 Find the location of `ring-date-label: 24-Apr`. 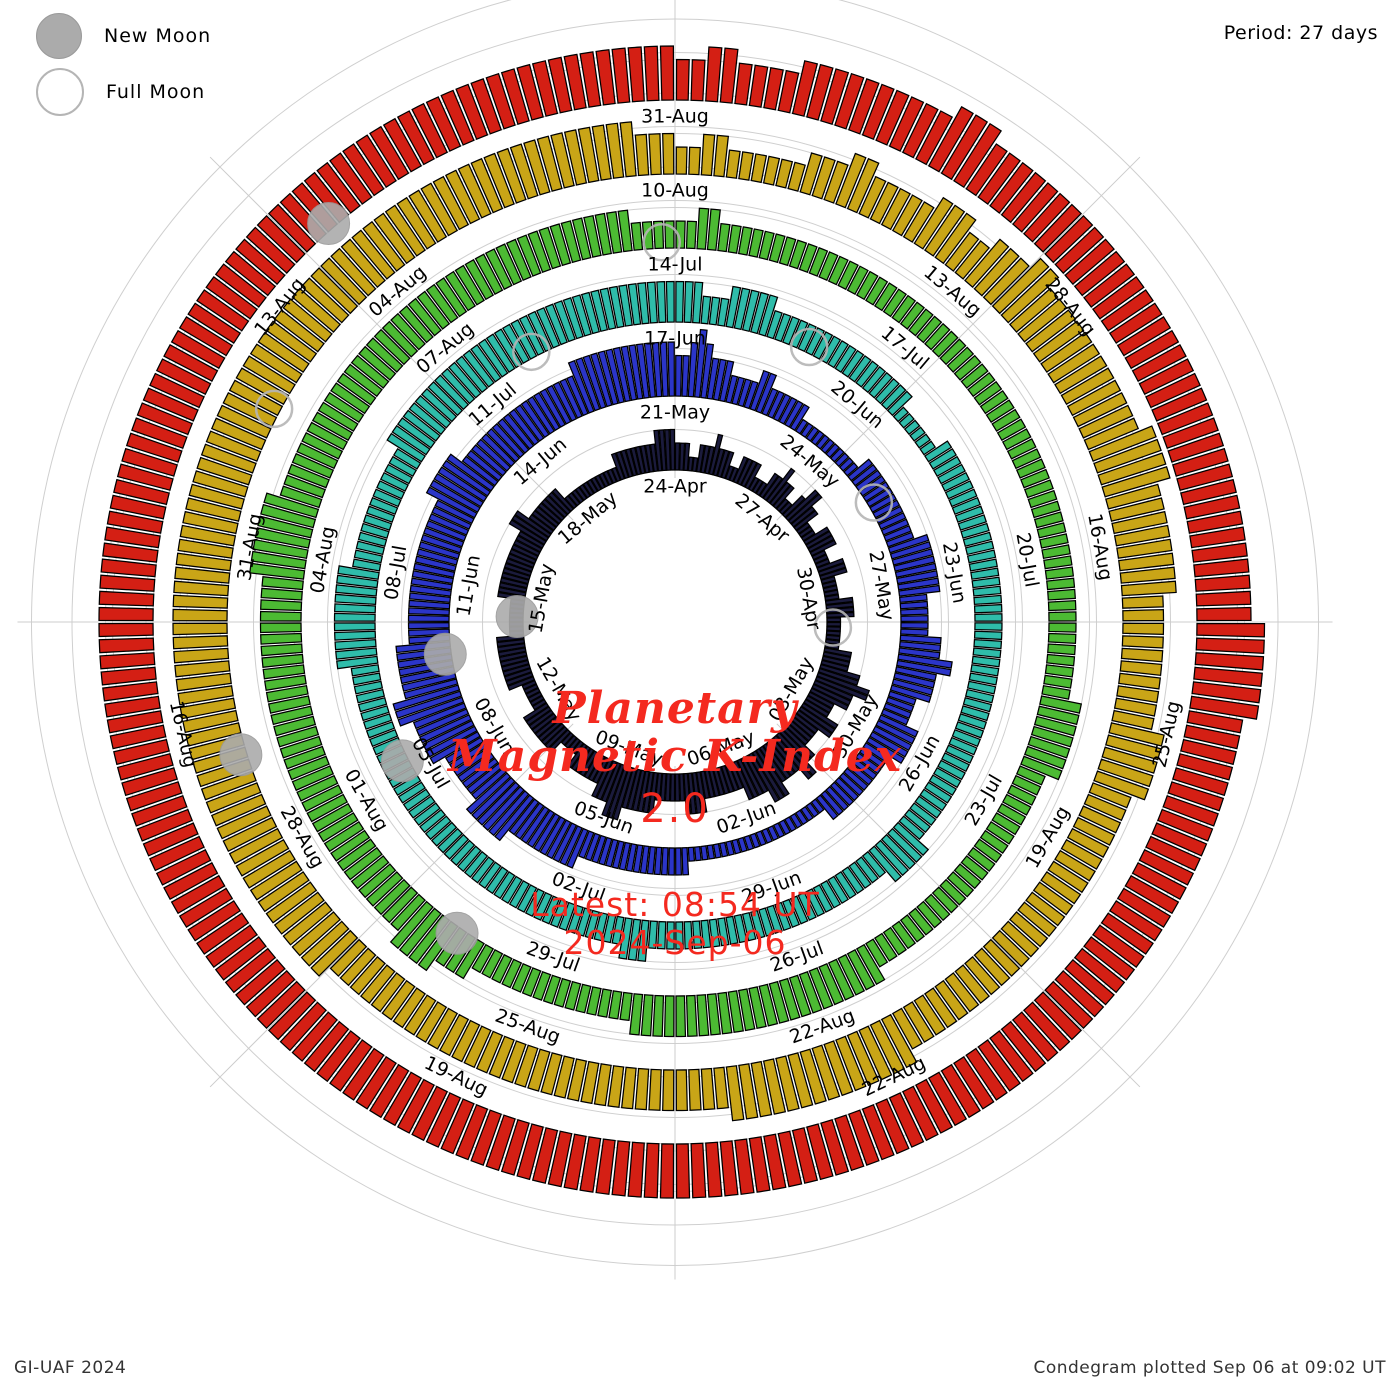

ring-date-label: 24-Apr is located at coordinates (675, 487).